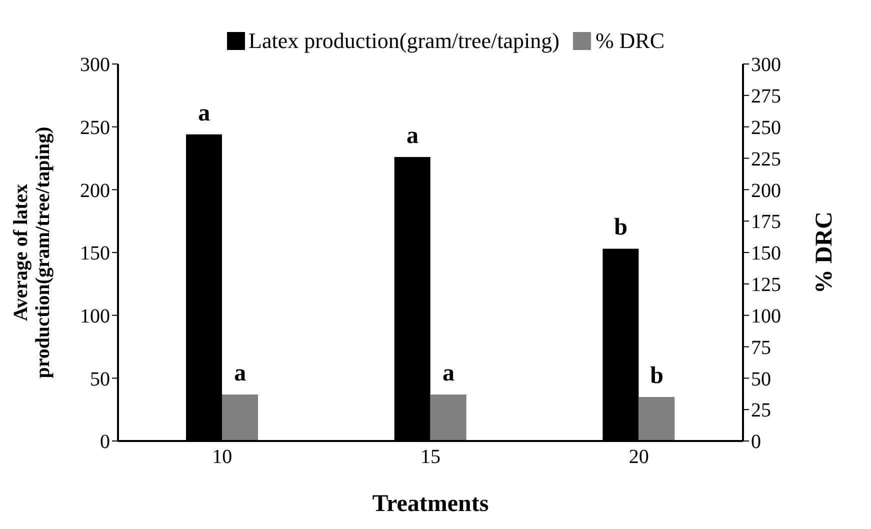  Describe the element at coordinates (32, 252) in the screenshot. I see `y-axis-title: Average of latex production(gram/tree/taping)` at that location.